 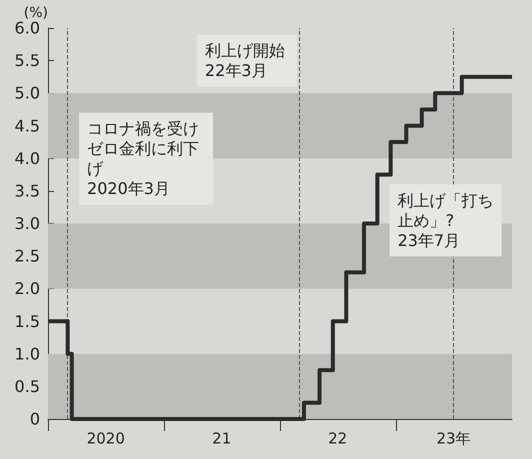 I want to click on y-tick-label: 5.0, so click(x=27, y=93).